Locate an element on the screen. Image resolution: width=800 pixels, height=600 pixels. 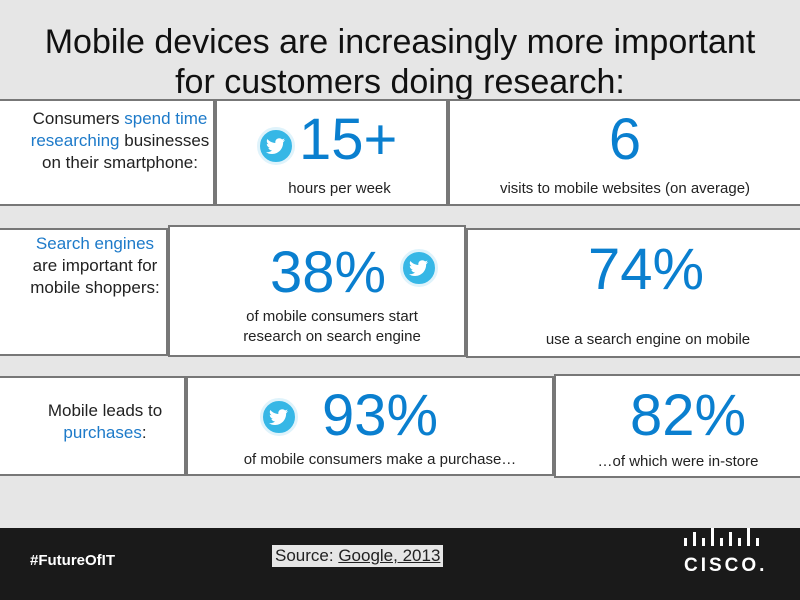
row-1-label-part-3: businesses on their smartphone: is located at coordinates (126, 151).